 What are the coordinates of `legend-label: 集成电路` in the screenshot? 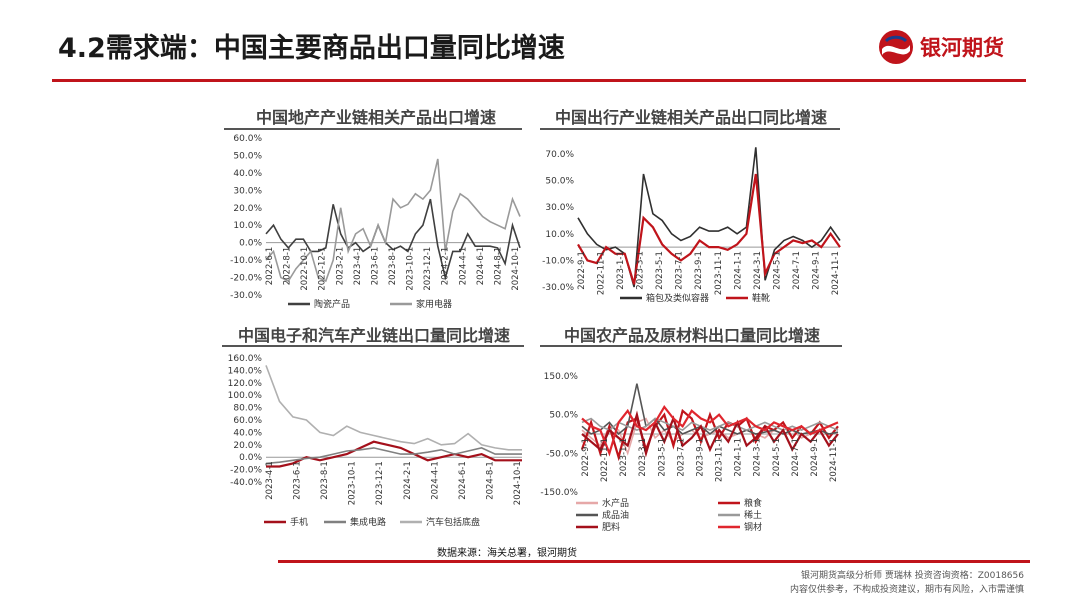 It's located at (368, 522).